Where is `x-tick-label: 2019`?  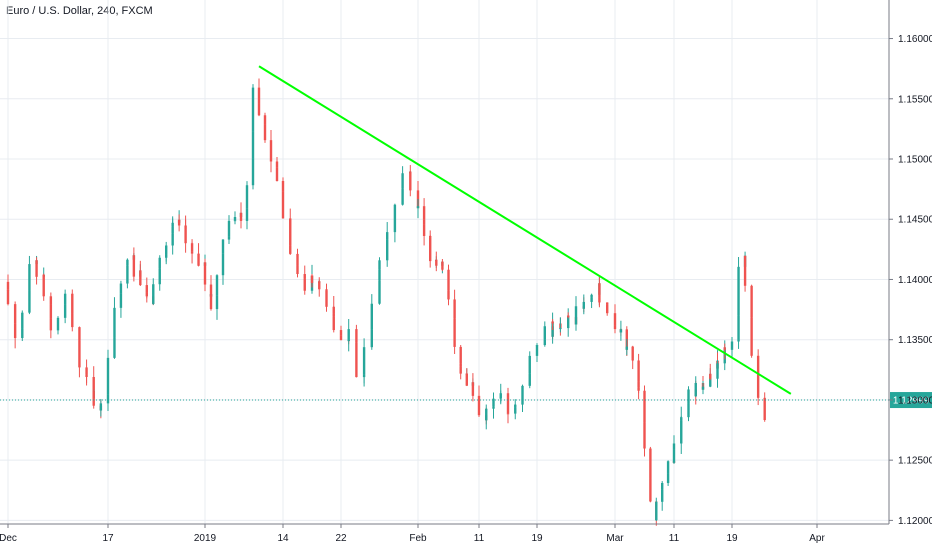 x-tick-label: 2019 is located at coordinates (205, 538).